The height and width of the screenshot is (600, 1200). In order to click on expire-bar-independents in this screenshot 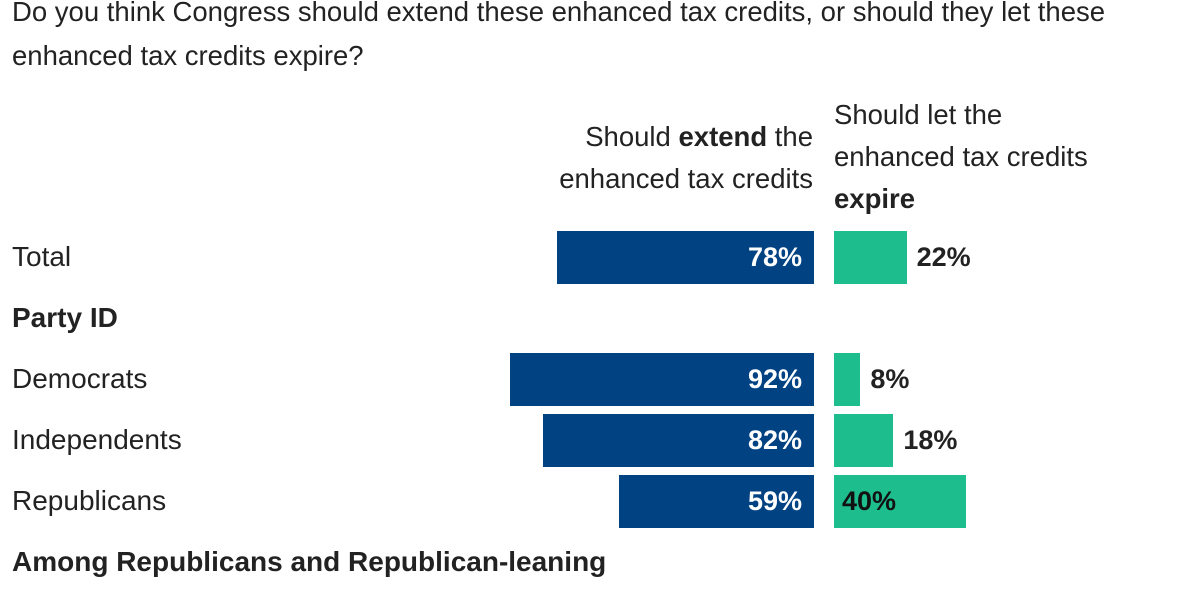, I will do `click(864, 440)`.